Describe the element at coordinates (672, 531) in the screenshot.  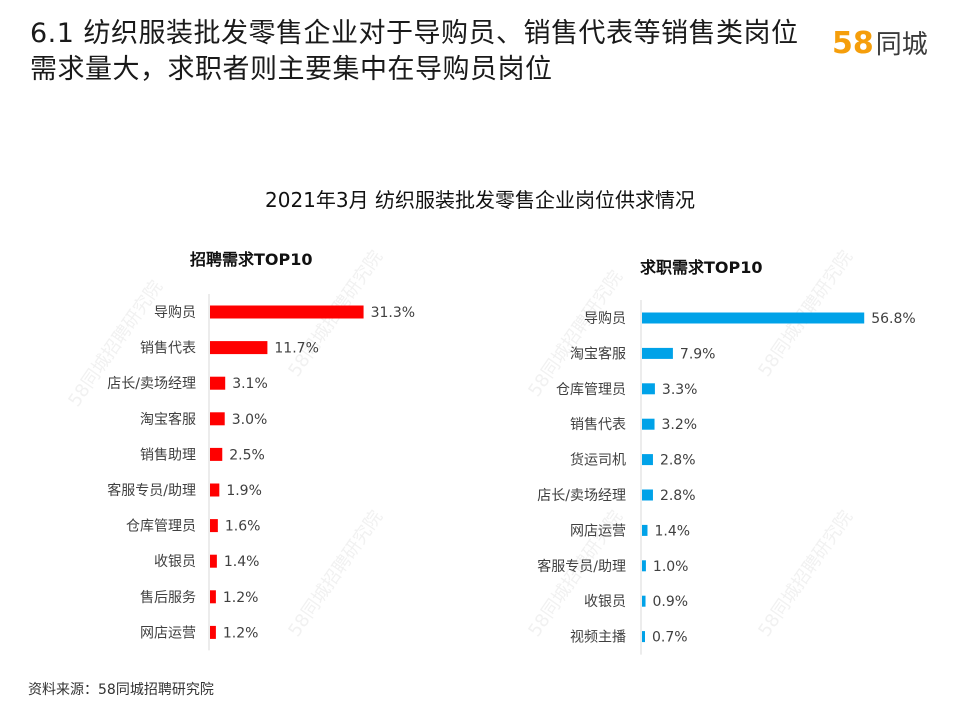
I see `right-value-label: 1.4%` at that location.